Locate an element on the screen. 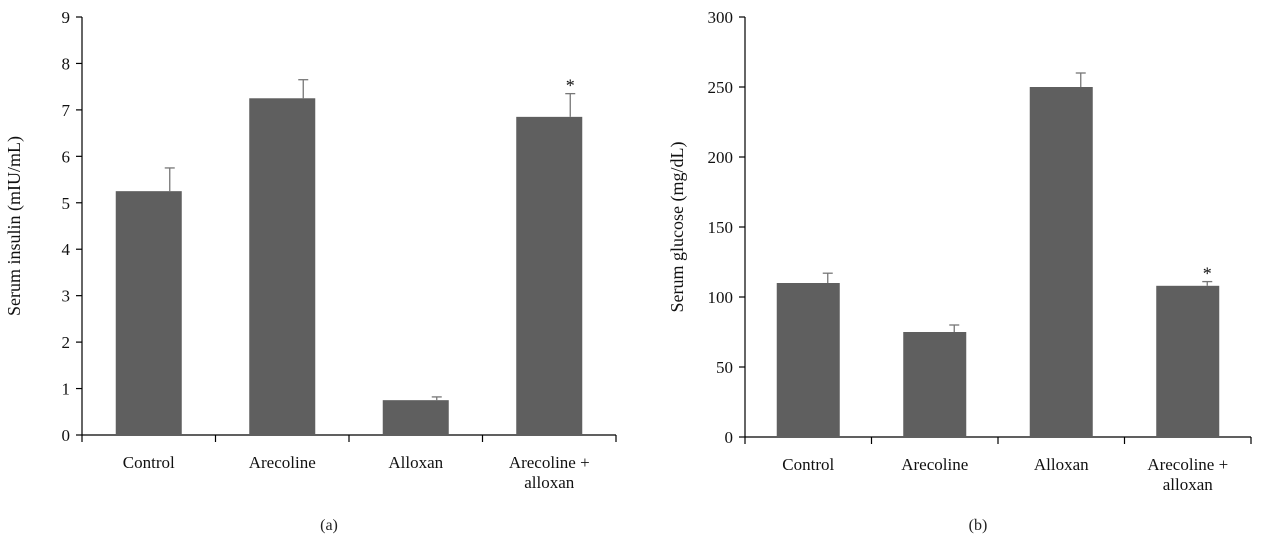  panel-label: (b) is located at coordinates (978, 525).